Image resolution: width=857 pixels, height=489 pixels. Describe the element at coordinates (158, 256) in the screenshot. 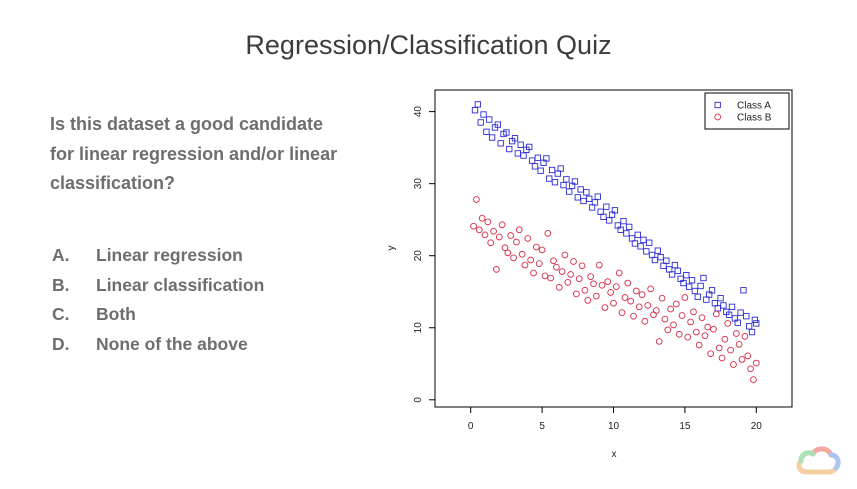

I see `option-a: A. Linear regression` at that location.